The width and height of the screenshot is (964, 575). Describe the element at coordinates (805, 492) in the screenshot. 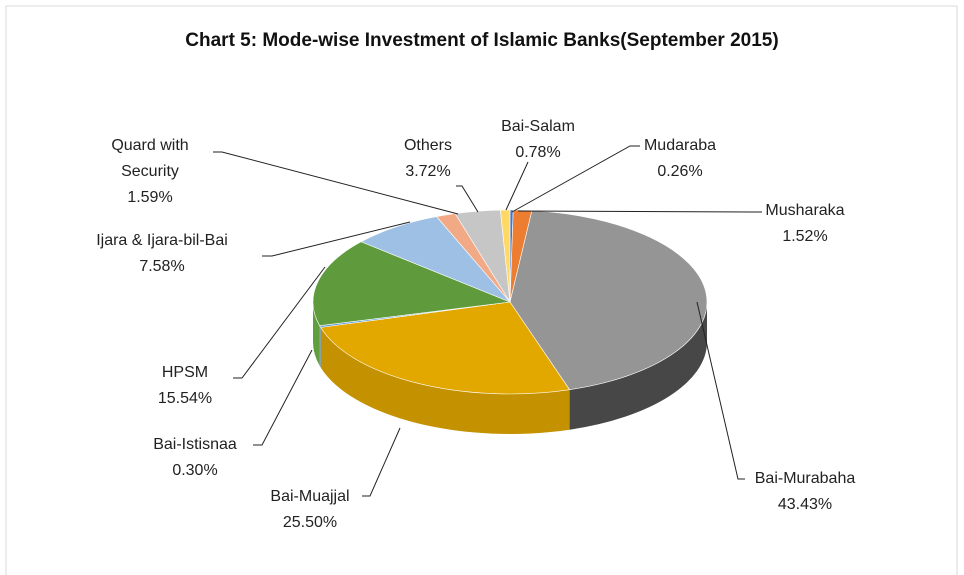

I see `data-label: Bai-Murabaha 43.43%` at that location.